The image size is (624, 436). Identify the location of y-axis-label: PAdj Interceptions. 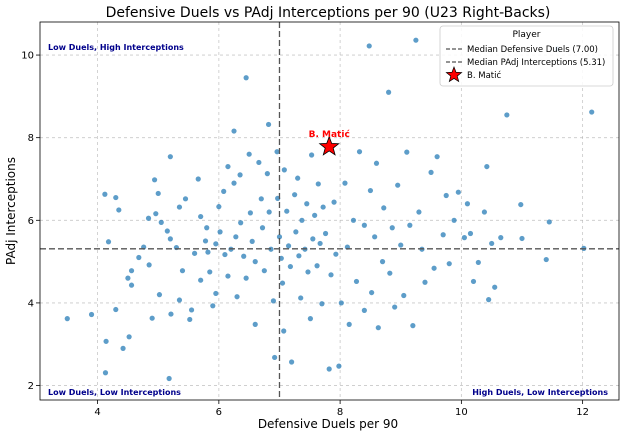
(11, 211).